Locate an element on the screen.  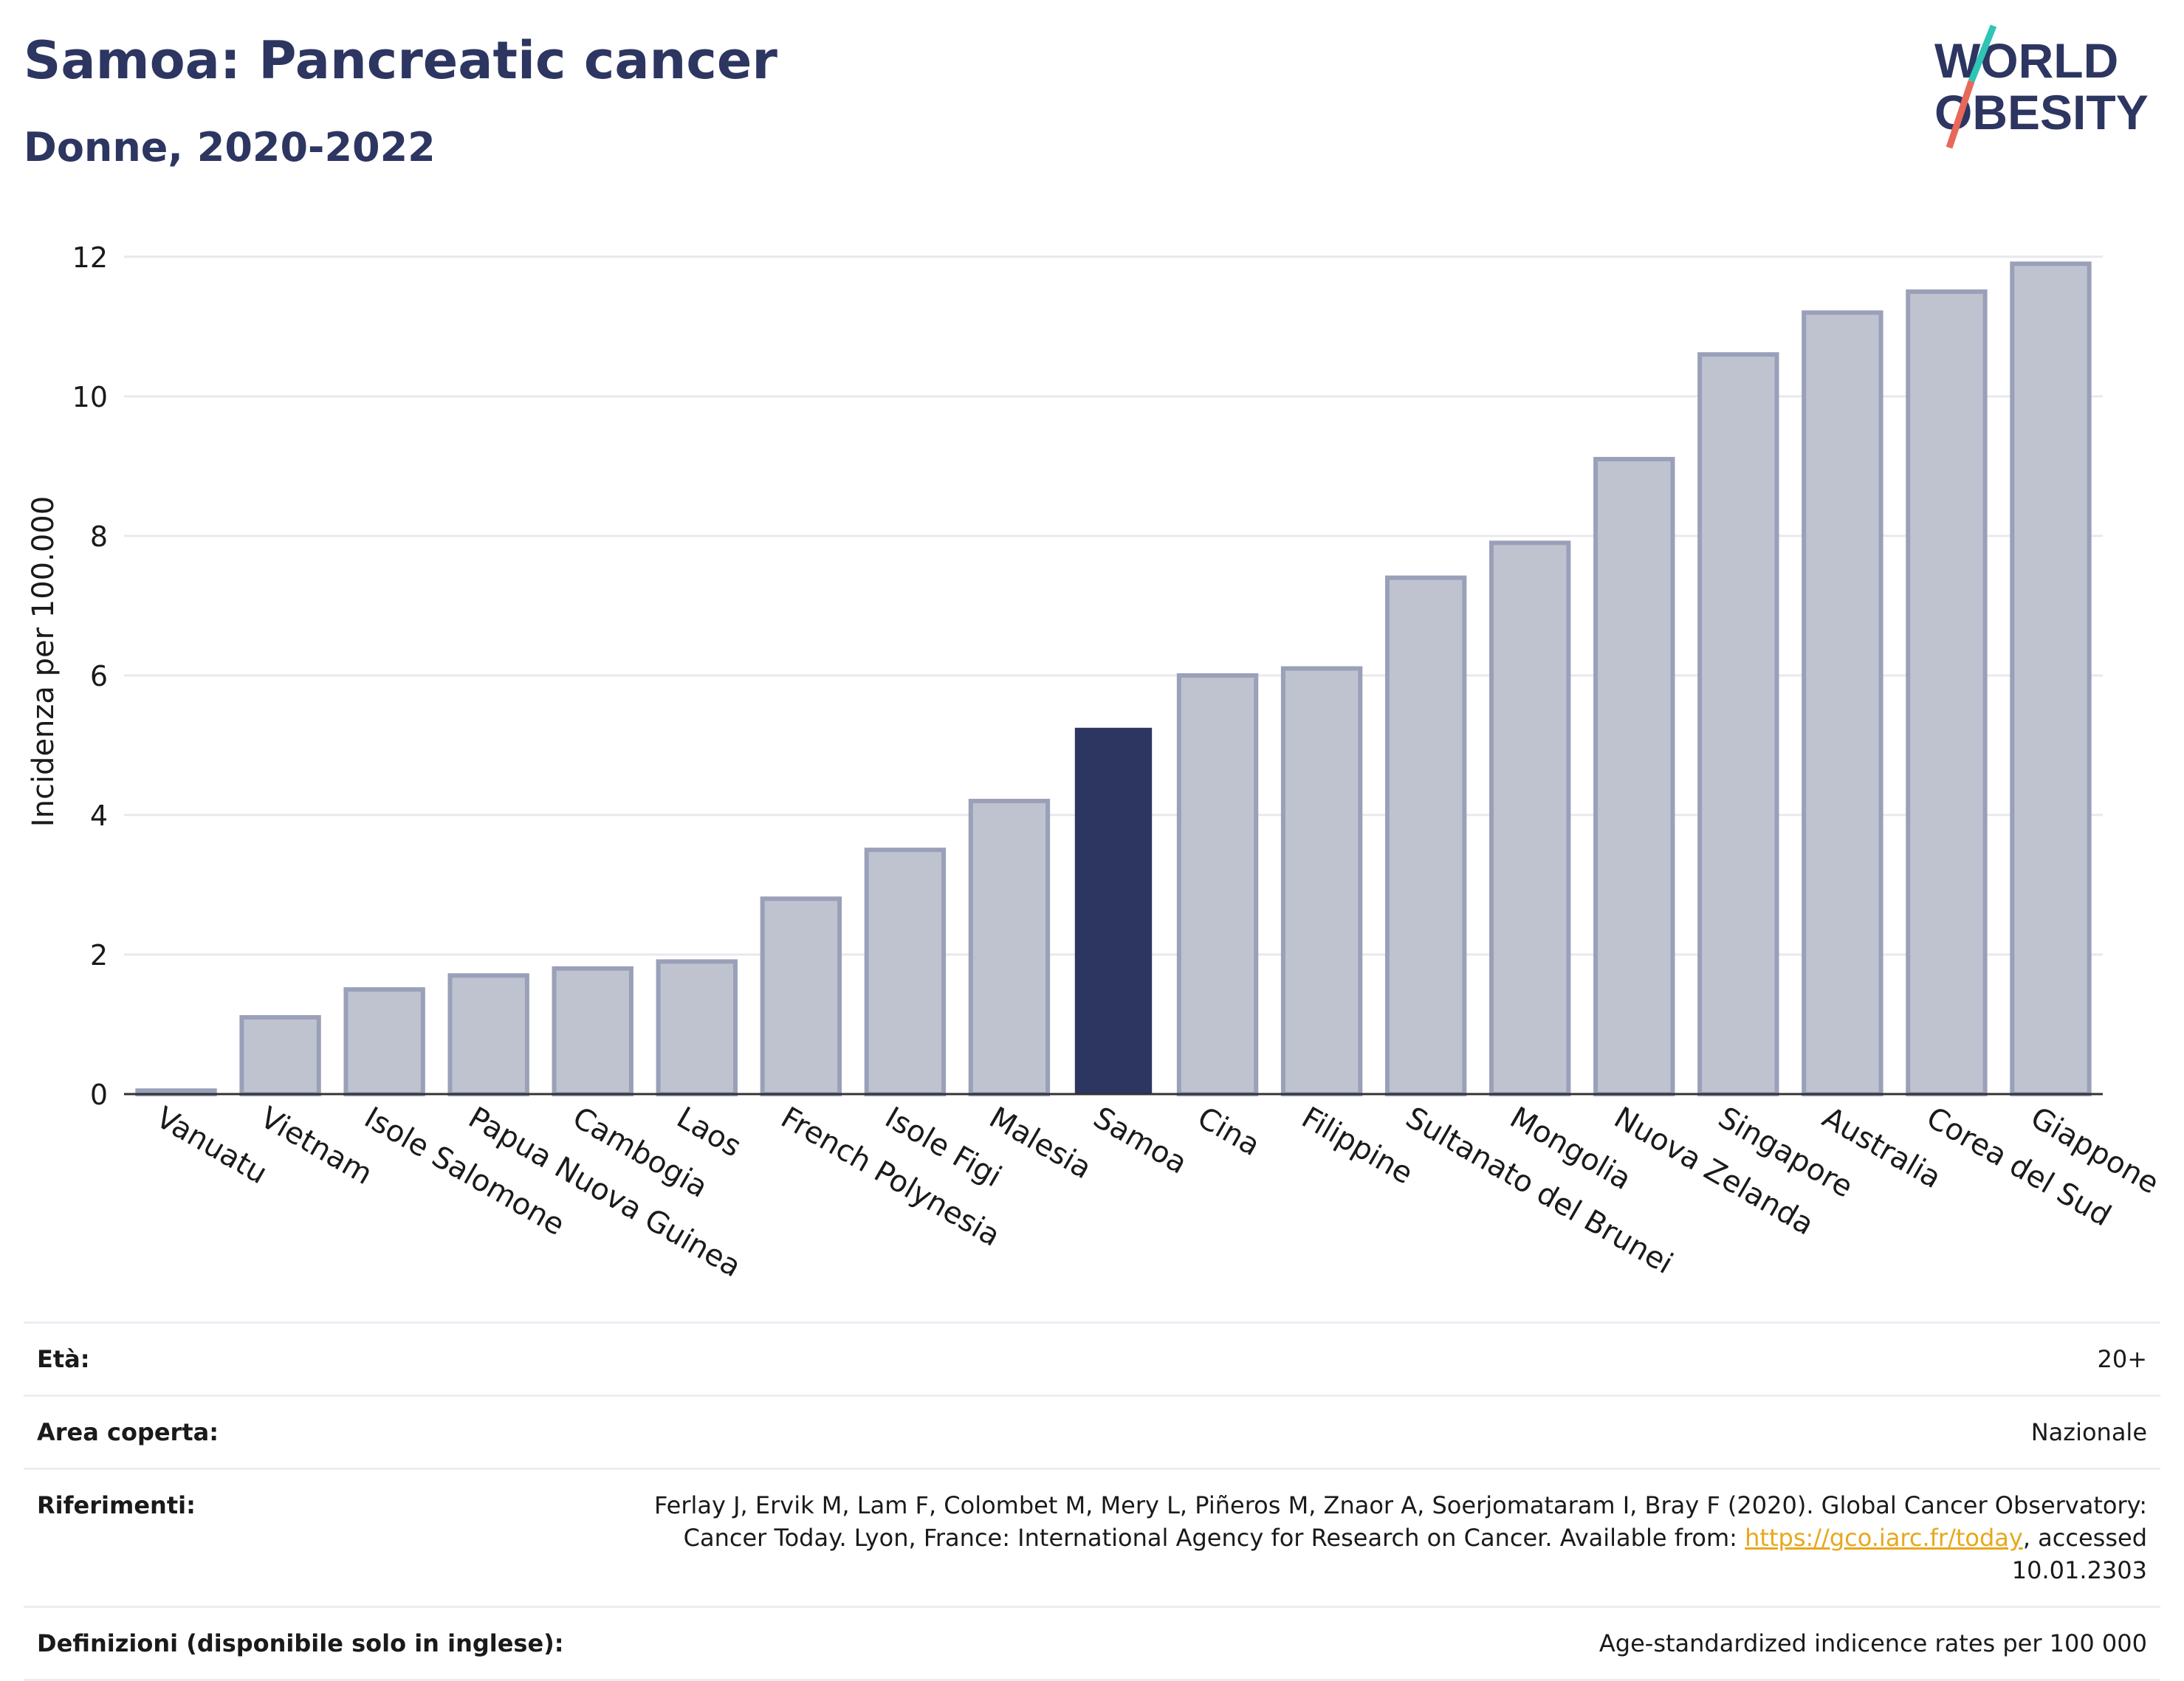
chart-subtitle: Donne, 2020-2022 is located at coordinates (230, 147).